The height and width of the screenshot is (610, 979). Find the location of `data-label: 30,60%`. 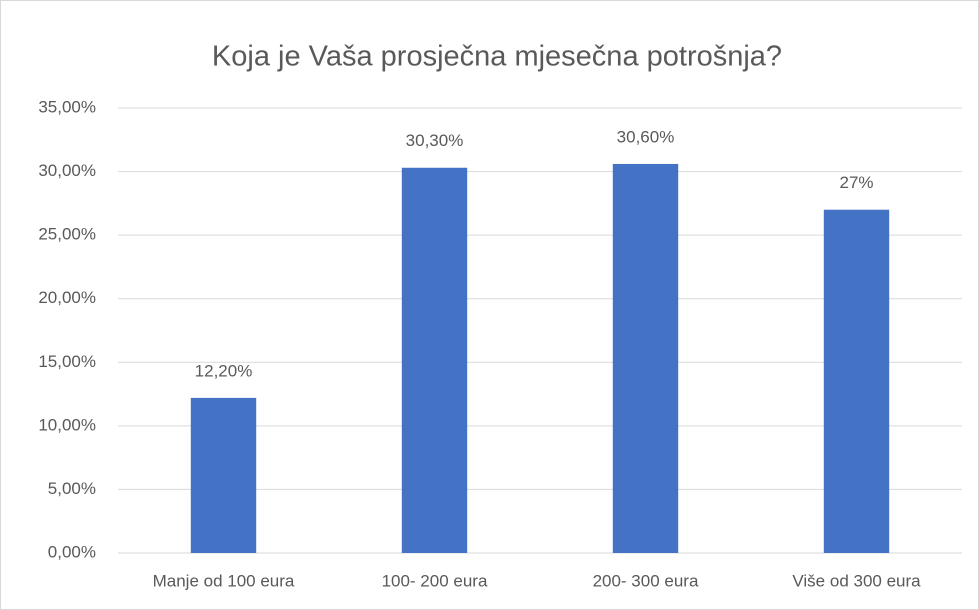

data-label: 30,60% is located at coordinates (646, 136).